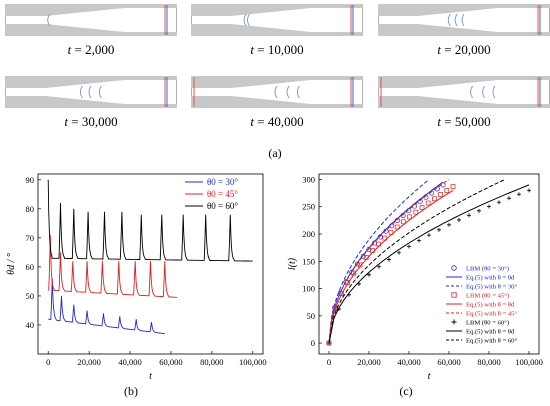 The image size is (550, 406). Describe the element at coordinates (308, 261) in the screenshot. I see `y-tick-label: 150` at that location.